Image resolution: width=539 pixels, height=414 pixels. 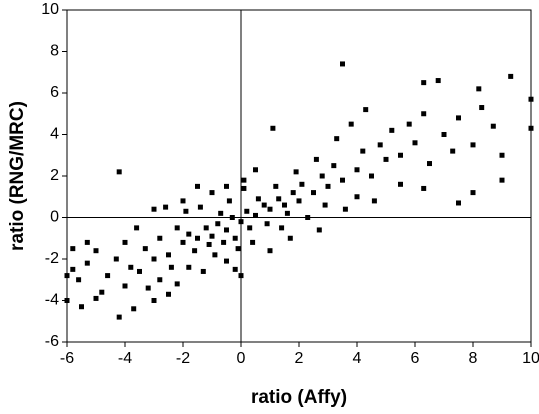 What do you see at coordinates (415, 358) in the screenshot?
I see `x-tick-label: 6` at bounding box center [415, 358].